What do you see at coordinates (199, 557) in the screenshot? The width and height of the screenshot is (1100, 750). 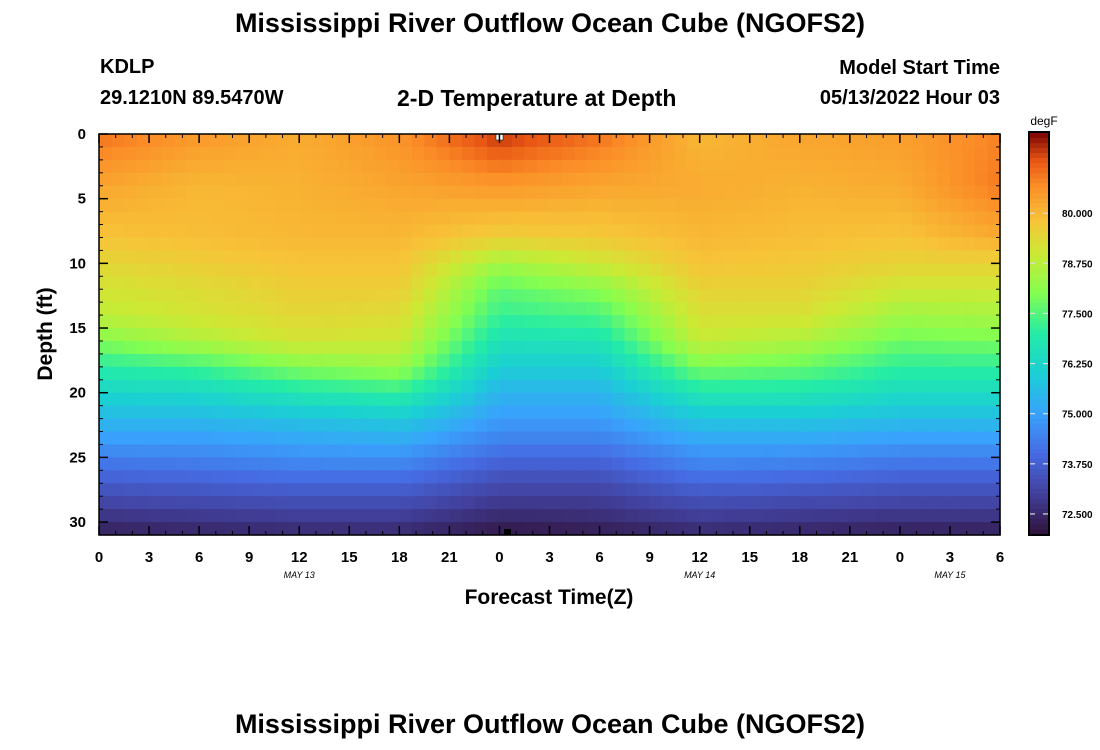 I see `x-tick-label: 6` at bounding box center [199, 557].